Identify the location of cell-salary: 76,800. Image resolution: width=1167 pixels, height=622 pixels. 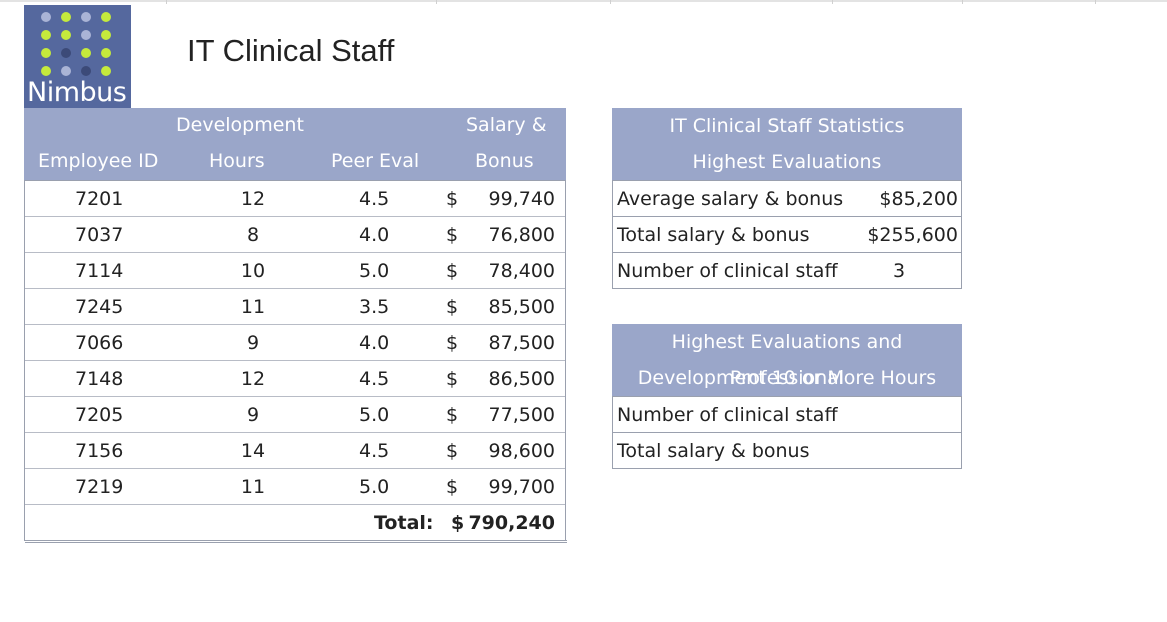
(521, 235).